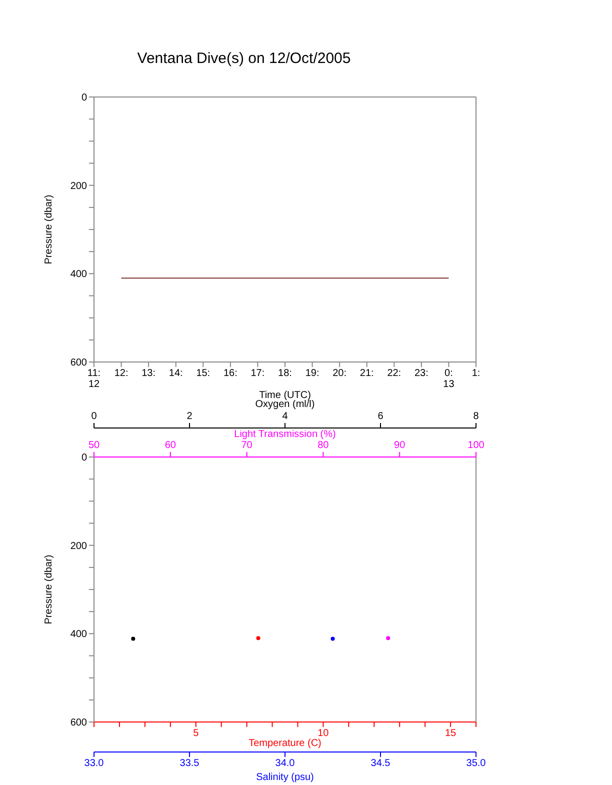 The width and height of the screenshot is (612, 785). What do you see at coordinates (121, 374) in the screenshot?
I see `x-tick-label: 12:` at bounding box center [121, 374].